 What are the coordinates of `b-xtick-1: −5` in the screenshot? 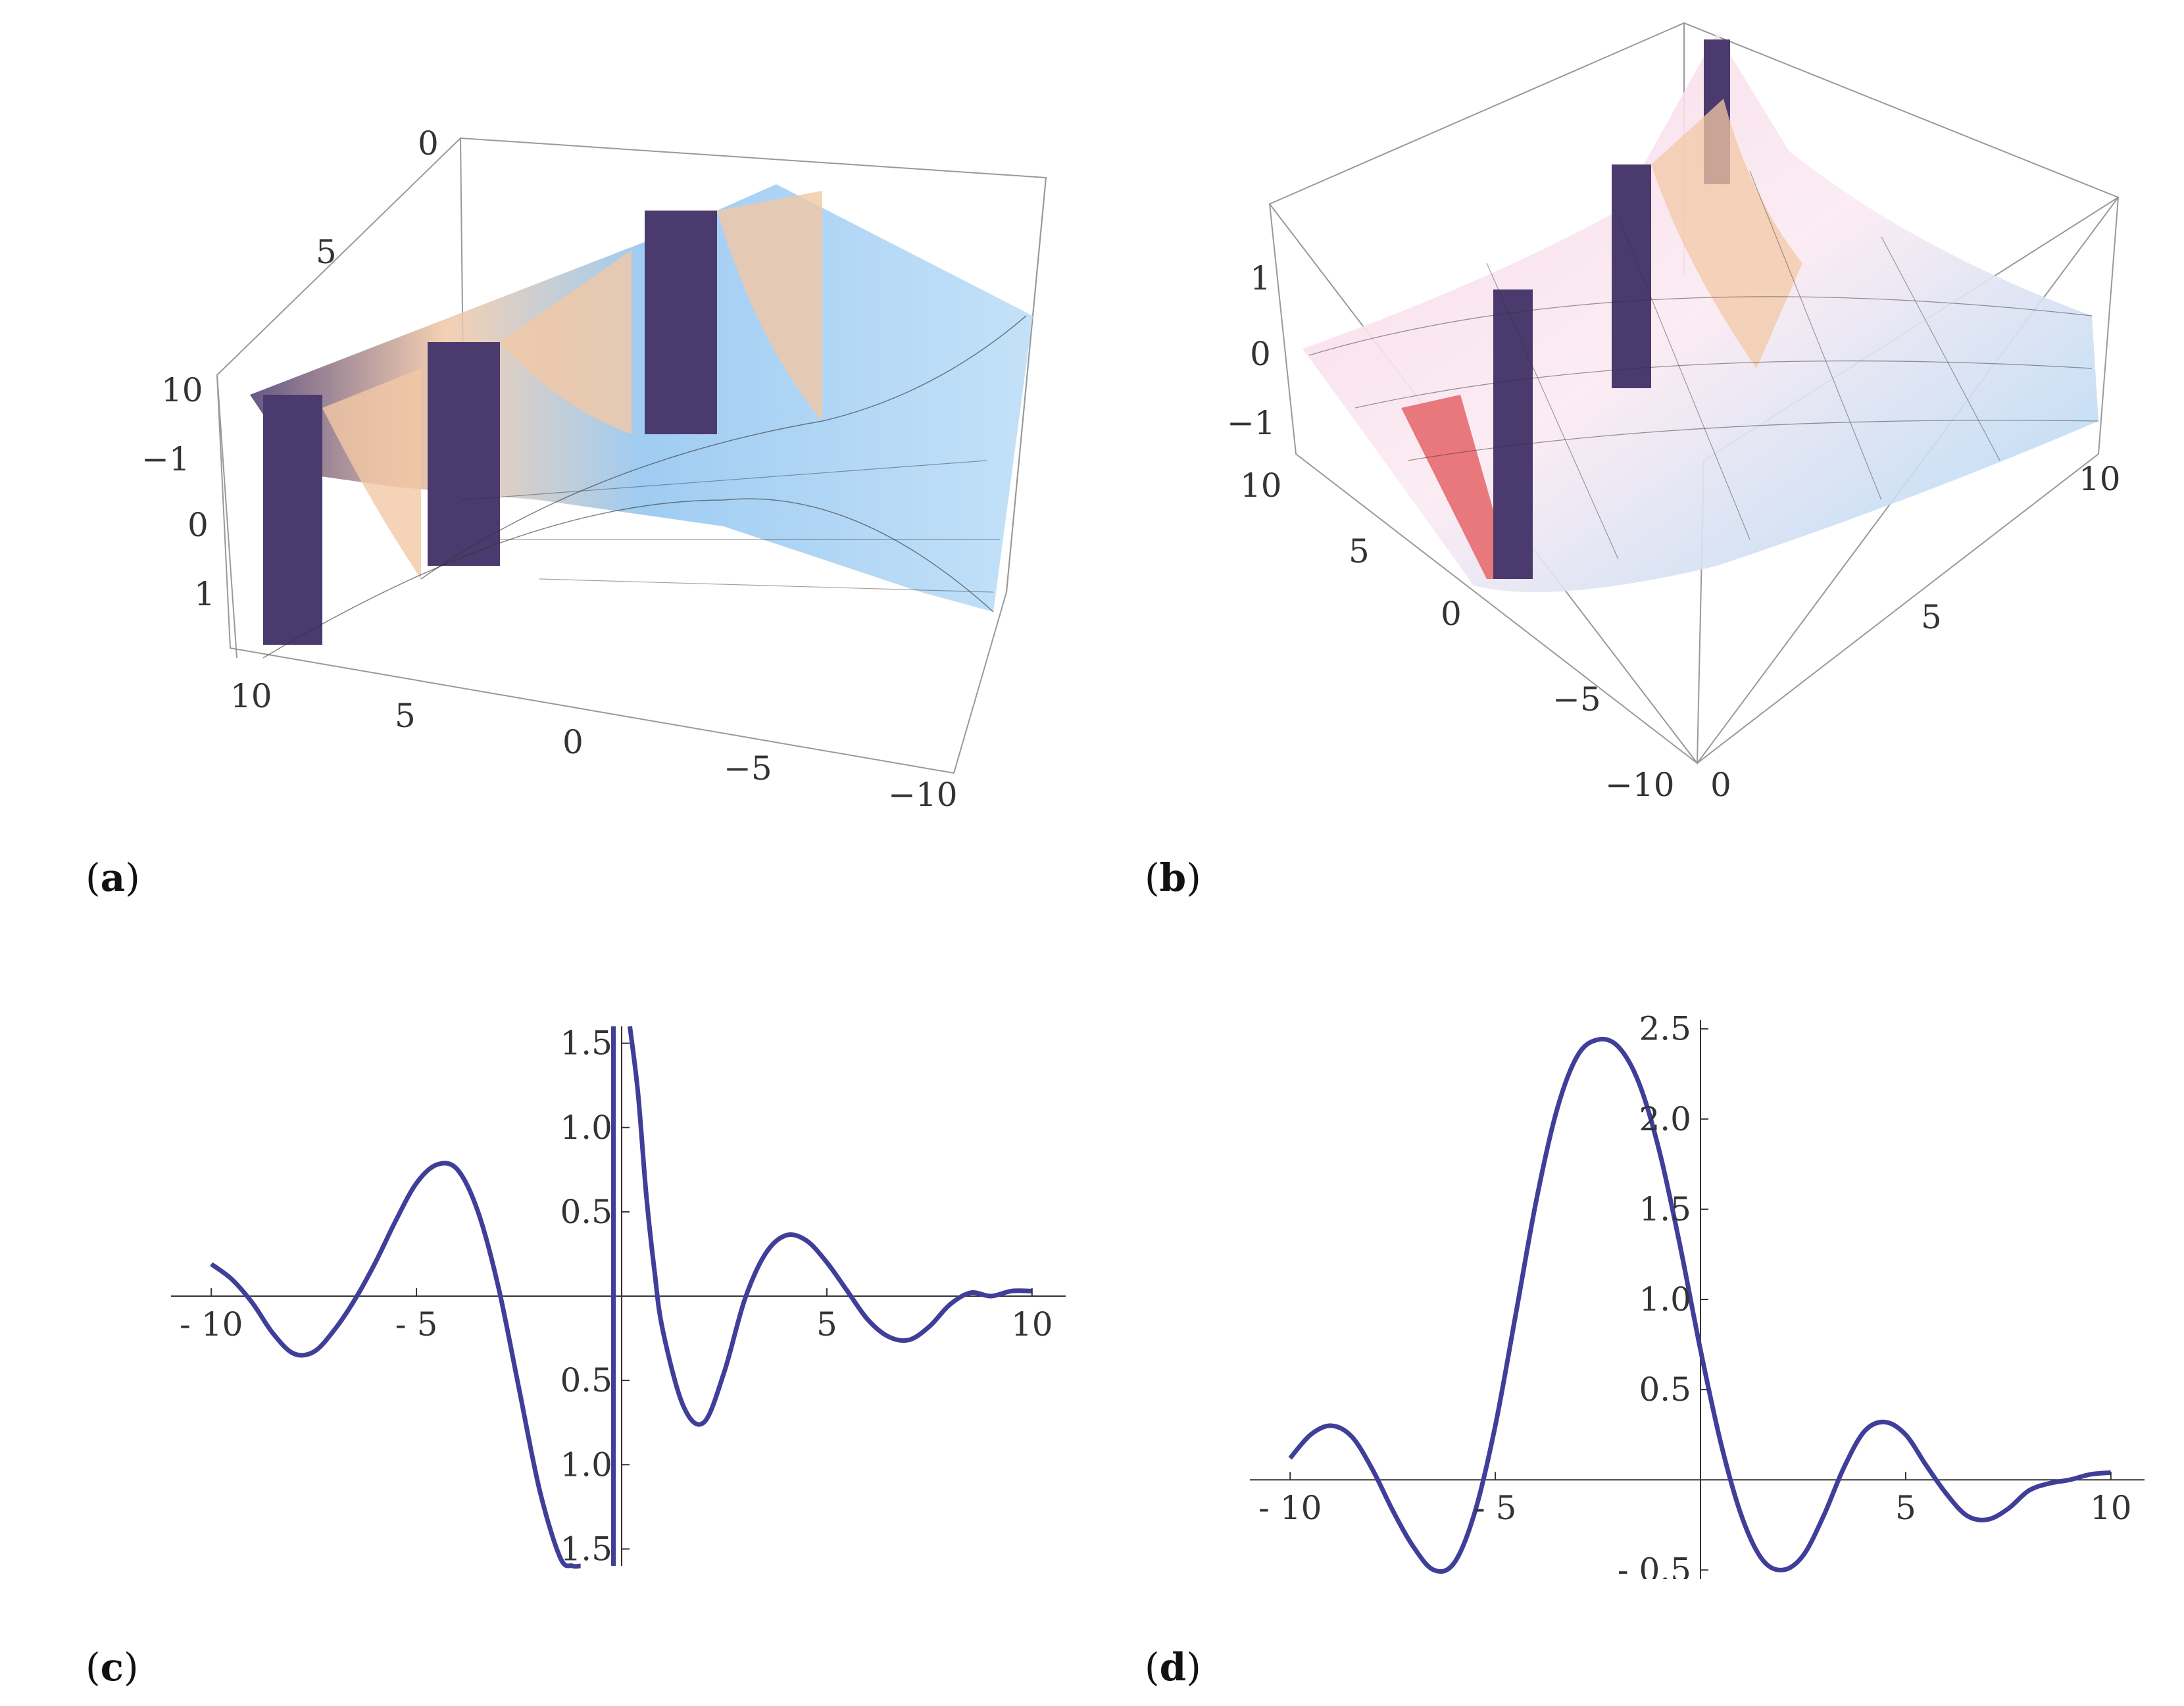 It's located at (1576, 699).